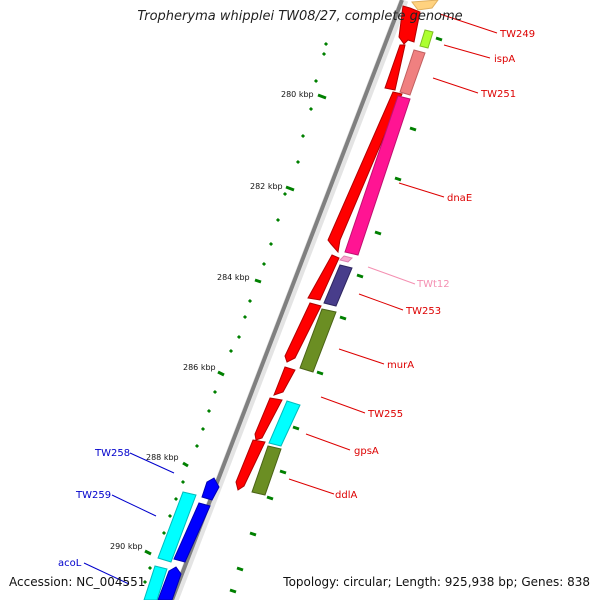 The width and height of the screenshot is (600, 600). What do you see at coordinates (459, 198) in the screenshot?
I see `gene-label-dnae: dnaE` at bounding box center [459, 198].